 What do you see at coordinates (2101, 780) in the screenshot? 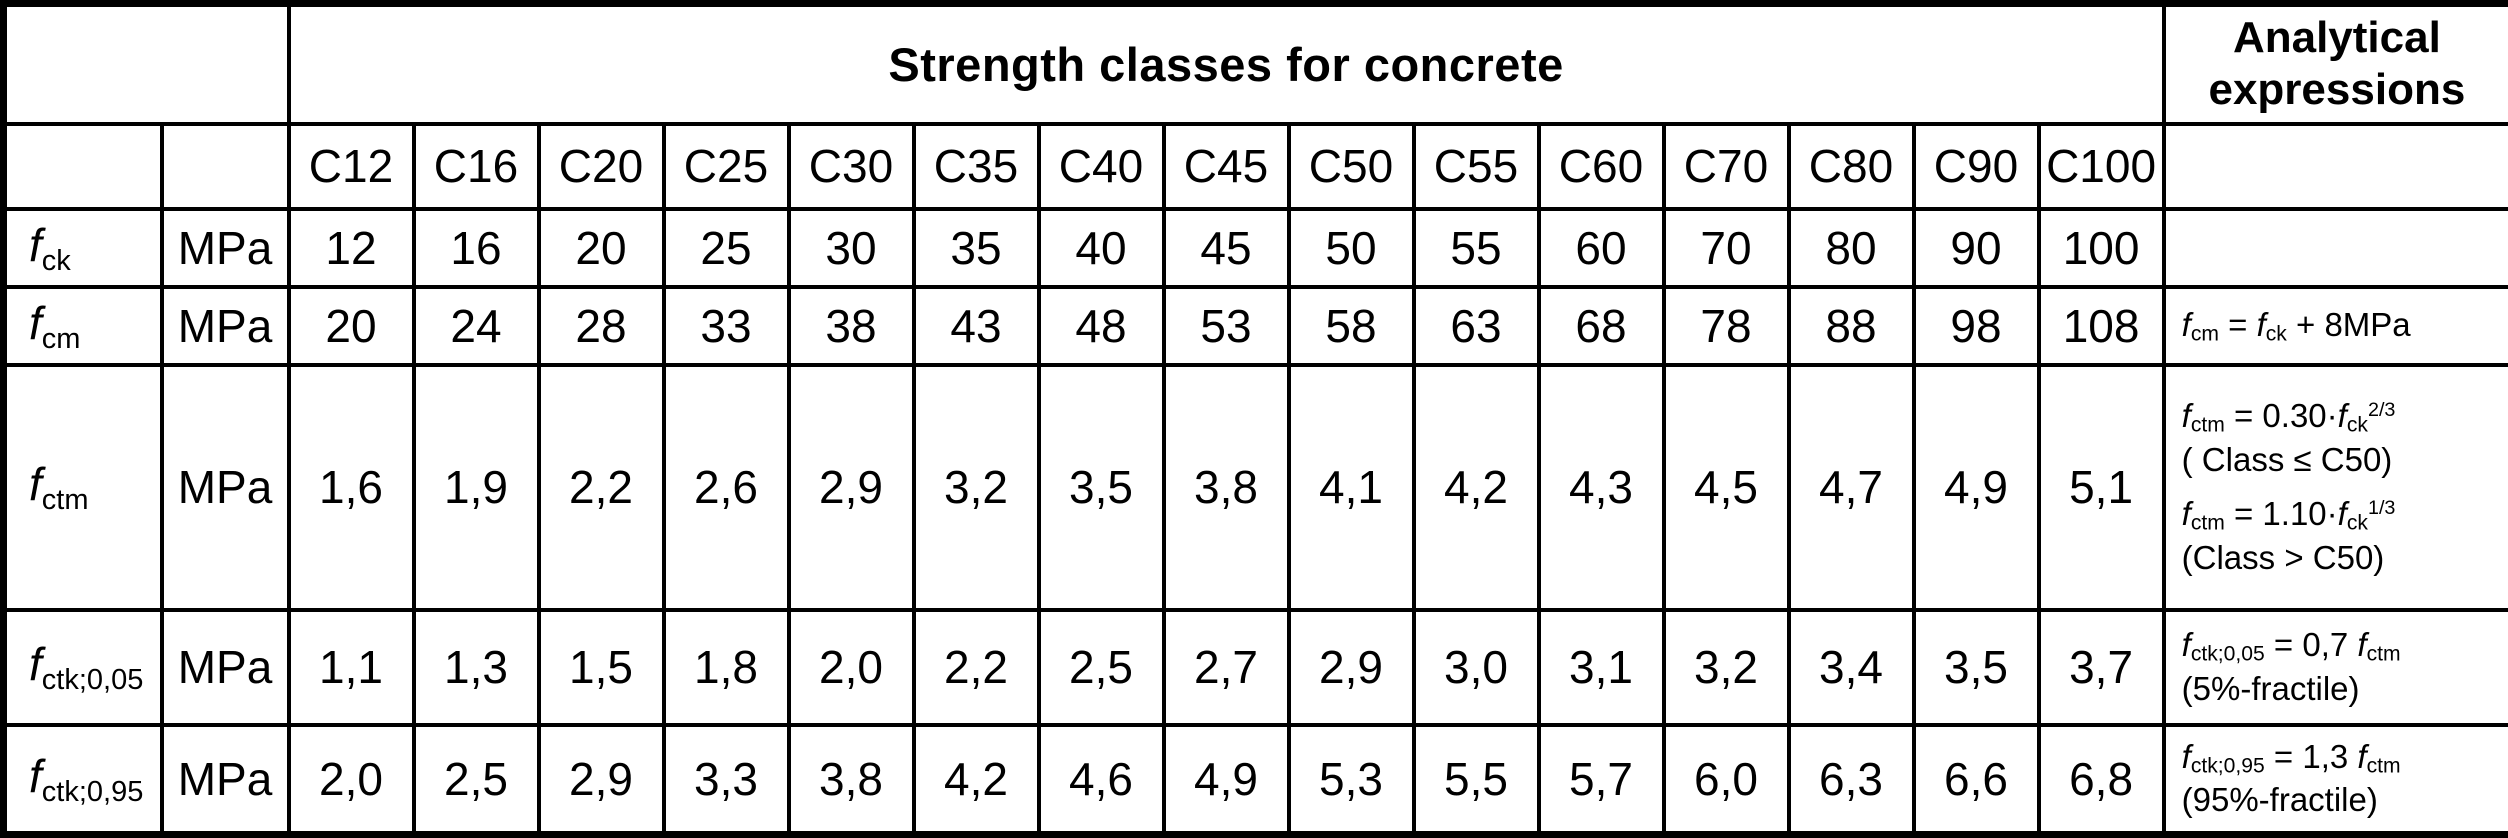
I see `value-cell: 6,8` at bounding box center [2101, 780].